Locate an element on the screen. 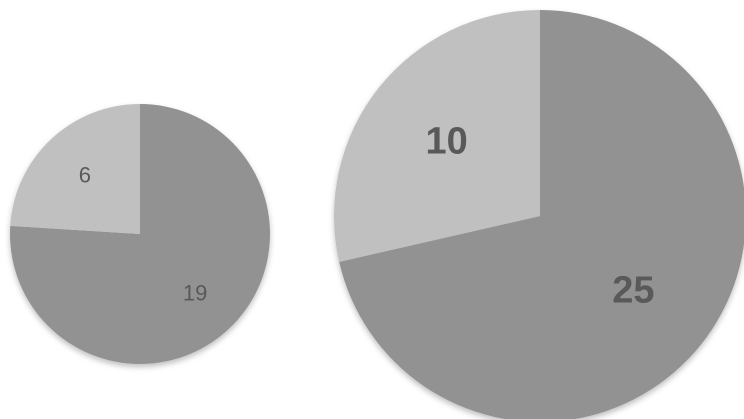 Image resolution: width=744 pixels, height=419 pixels. pie-chart-small-labels: 19 6 is located at coordinates (143, 234).